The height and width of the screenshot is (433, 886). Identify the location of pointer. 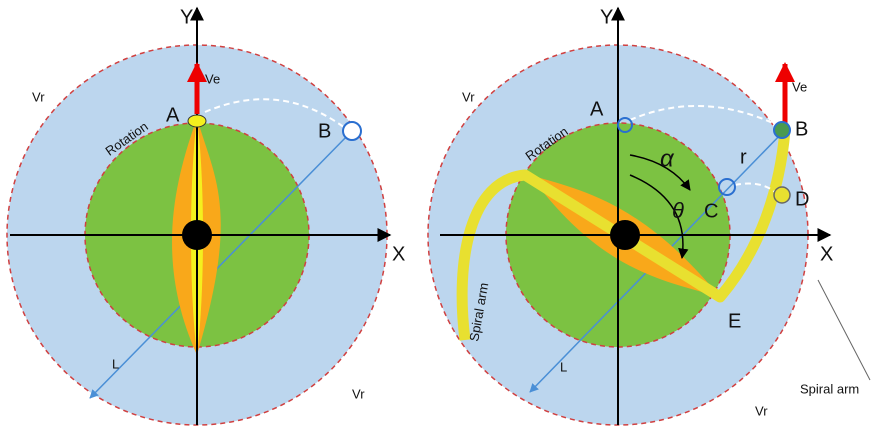
(844, 330).